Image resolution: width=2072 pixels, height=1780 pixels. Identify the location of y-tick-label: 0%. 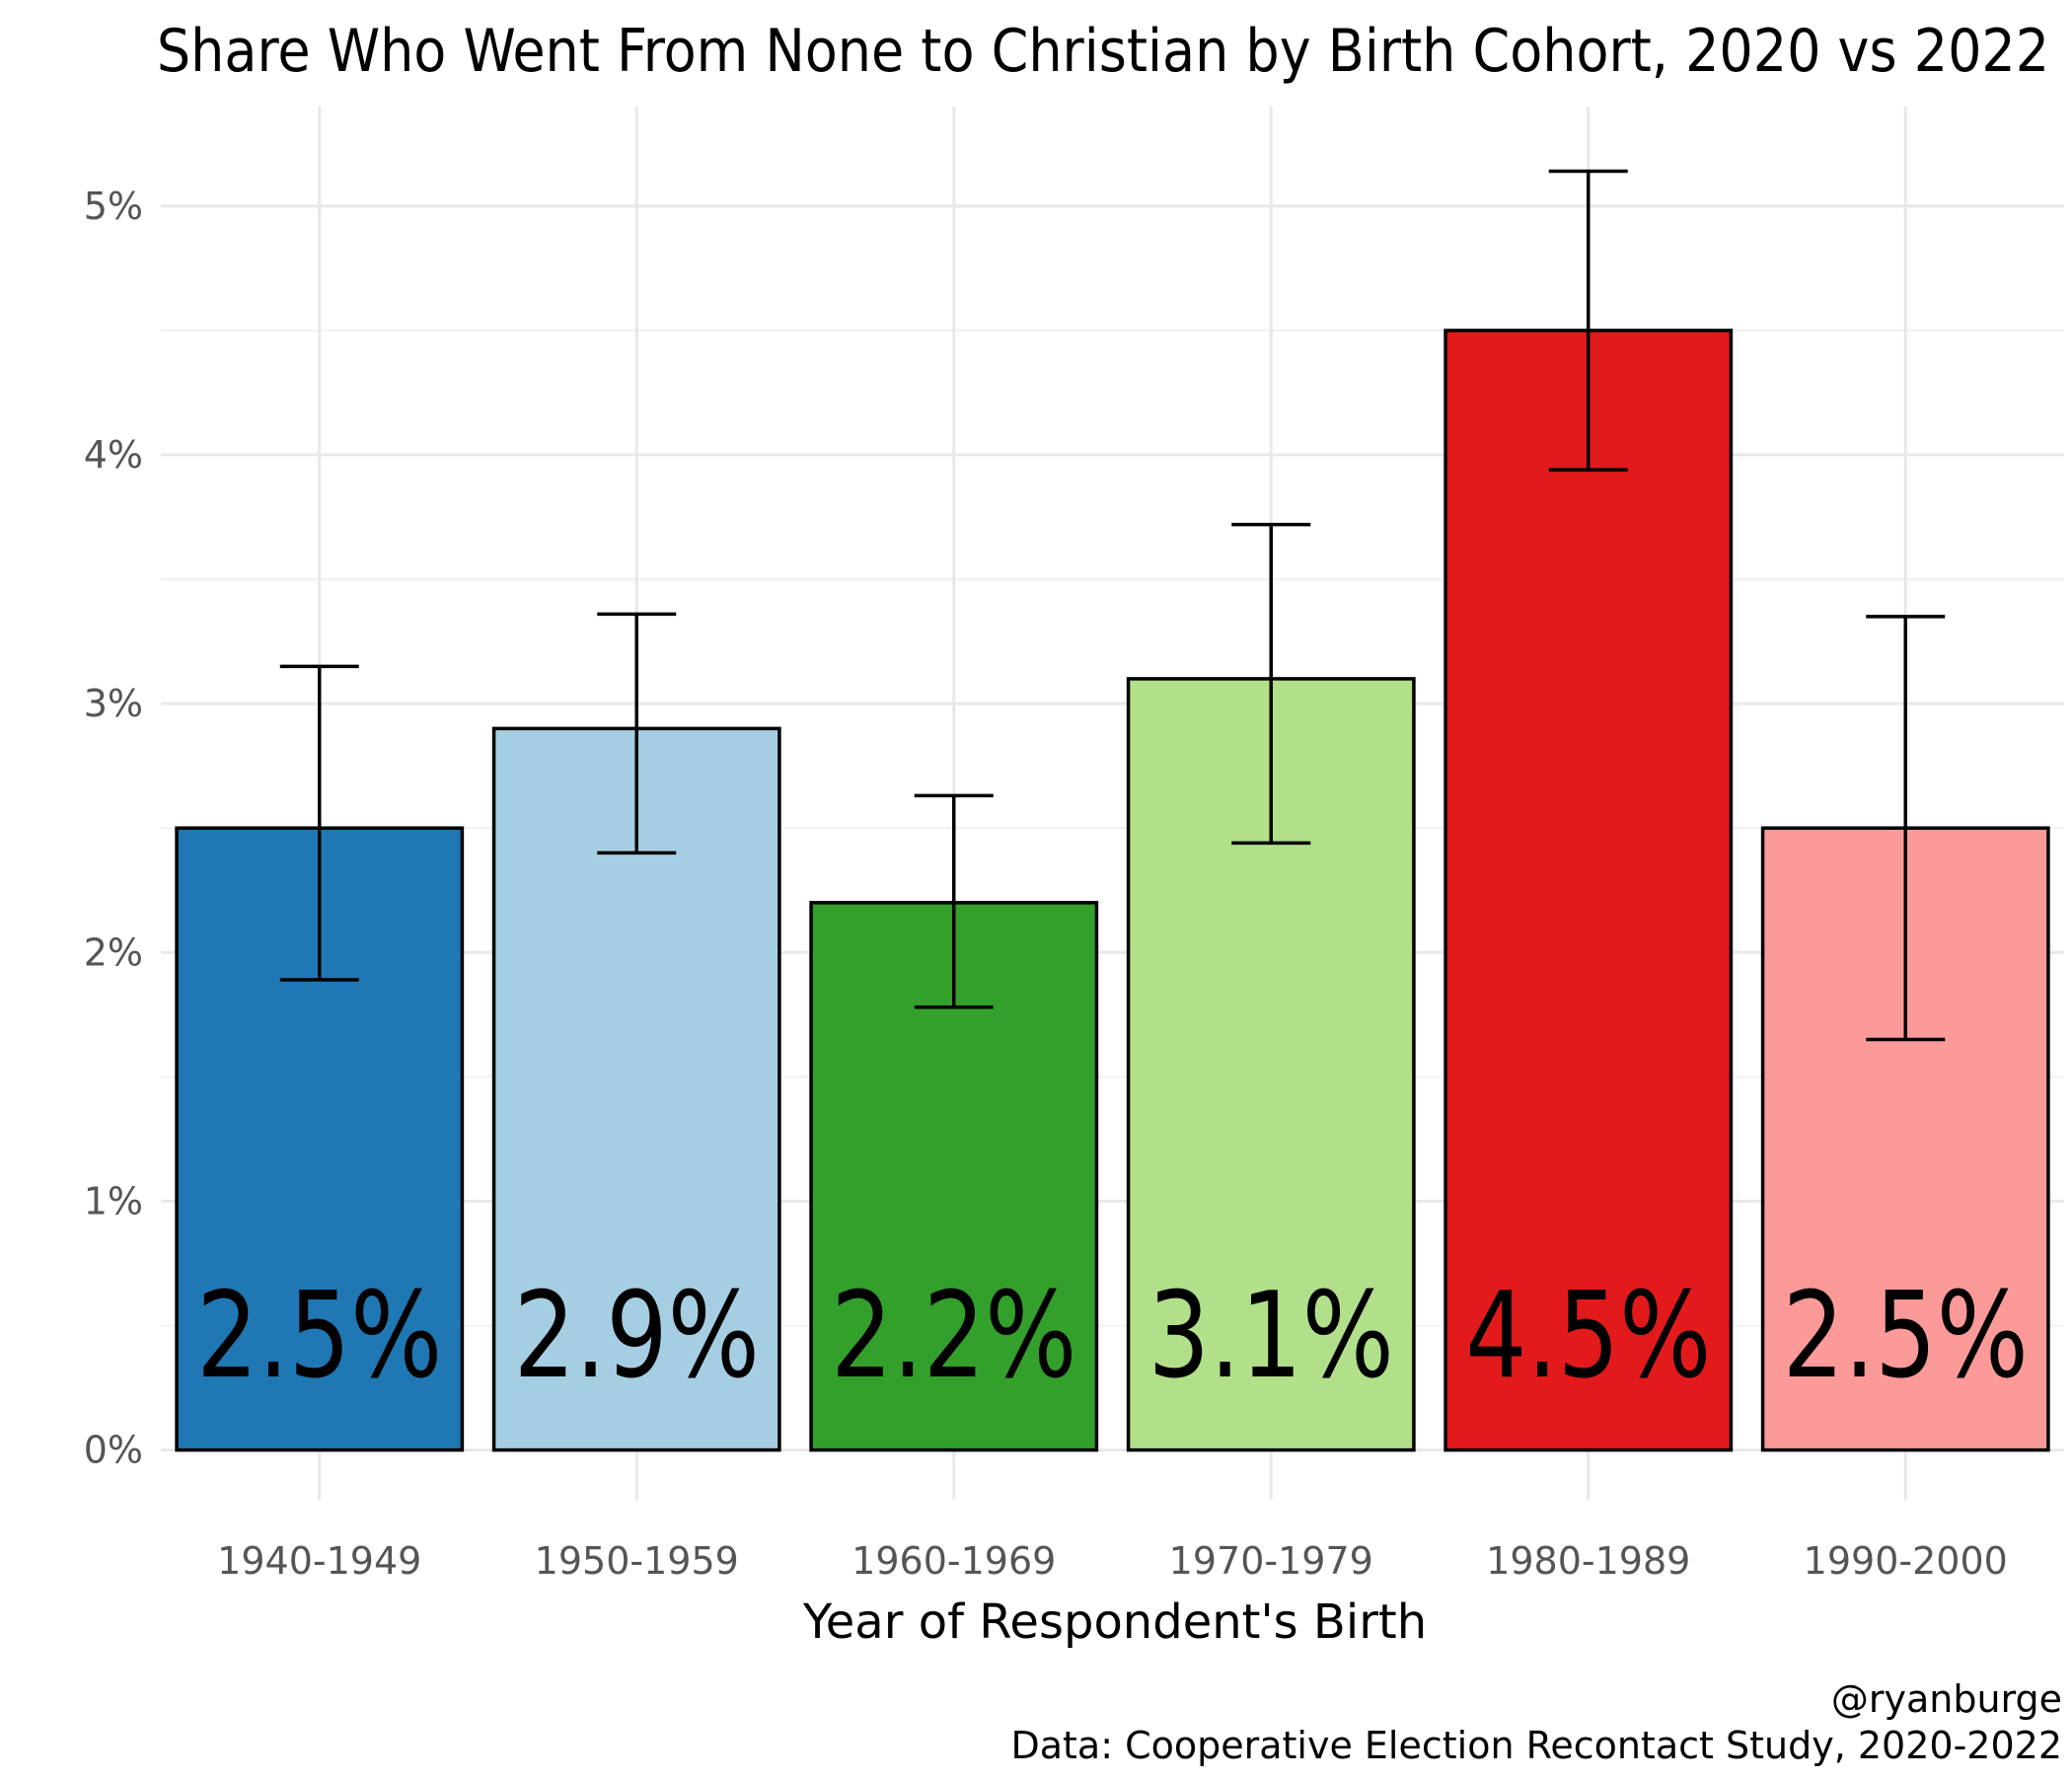
(114, 1450).